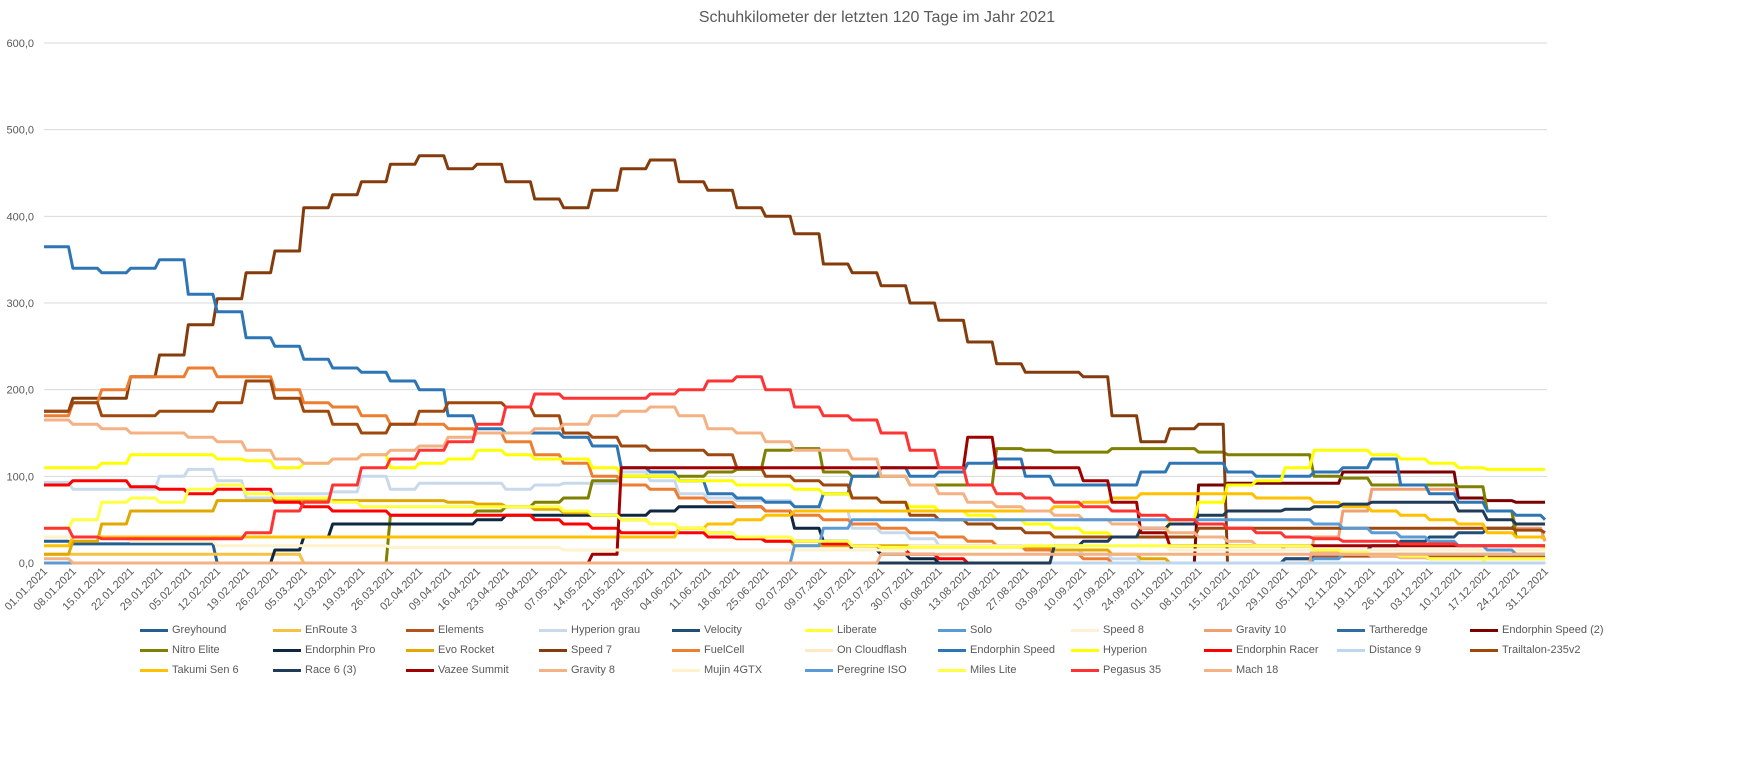  Describe the element at coordinates (872, 670) in the screenshot. I see `legend-label: Peregrine ISO` at that location.